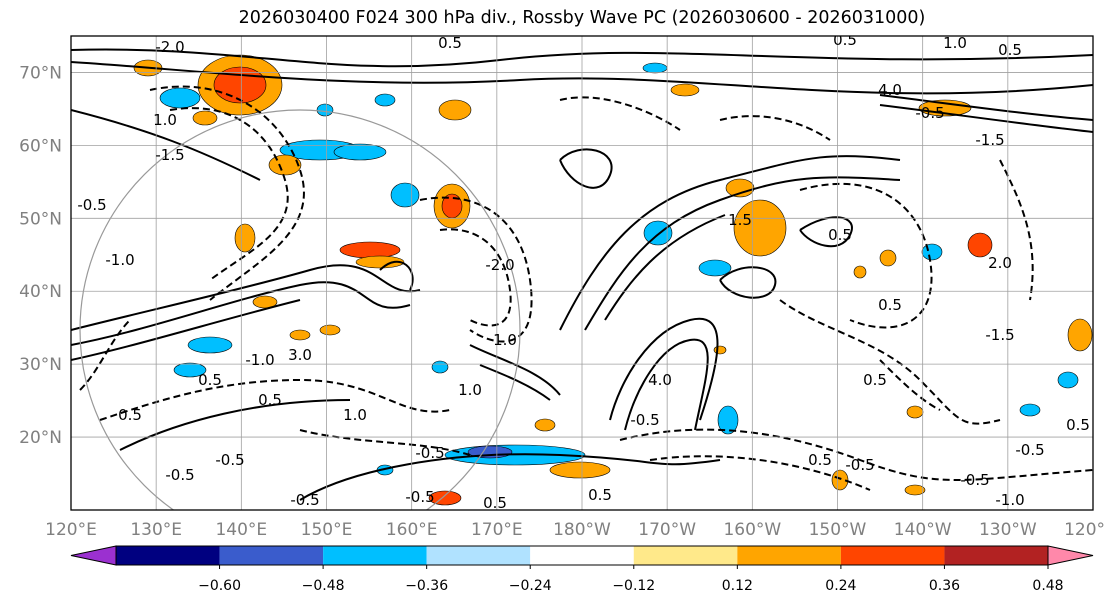  Describe the element at coordinates (582, 530) in the screenshot. I see `longitude-label: 180°W` at that location.